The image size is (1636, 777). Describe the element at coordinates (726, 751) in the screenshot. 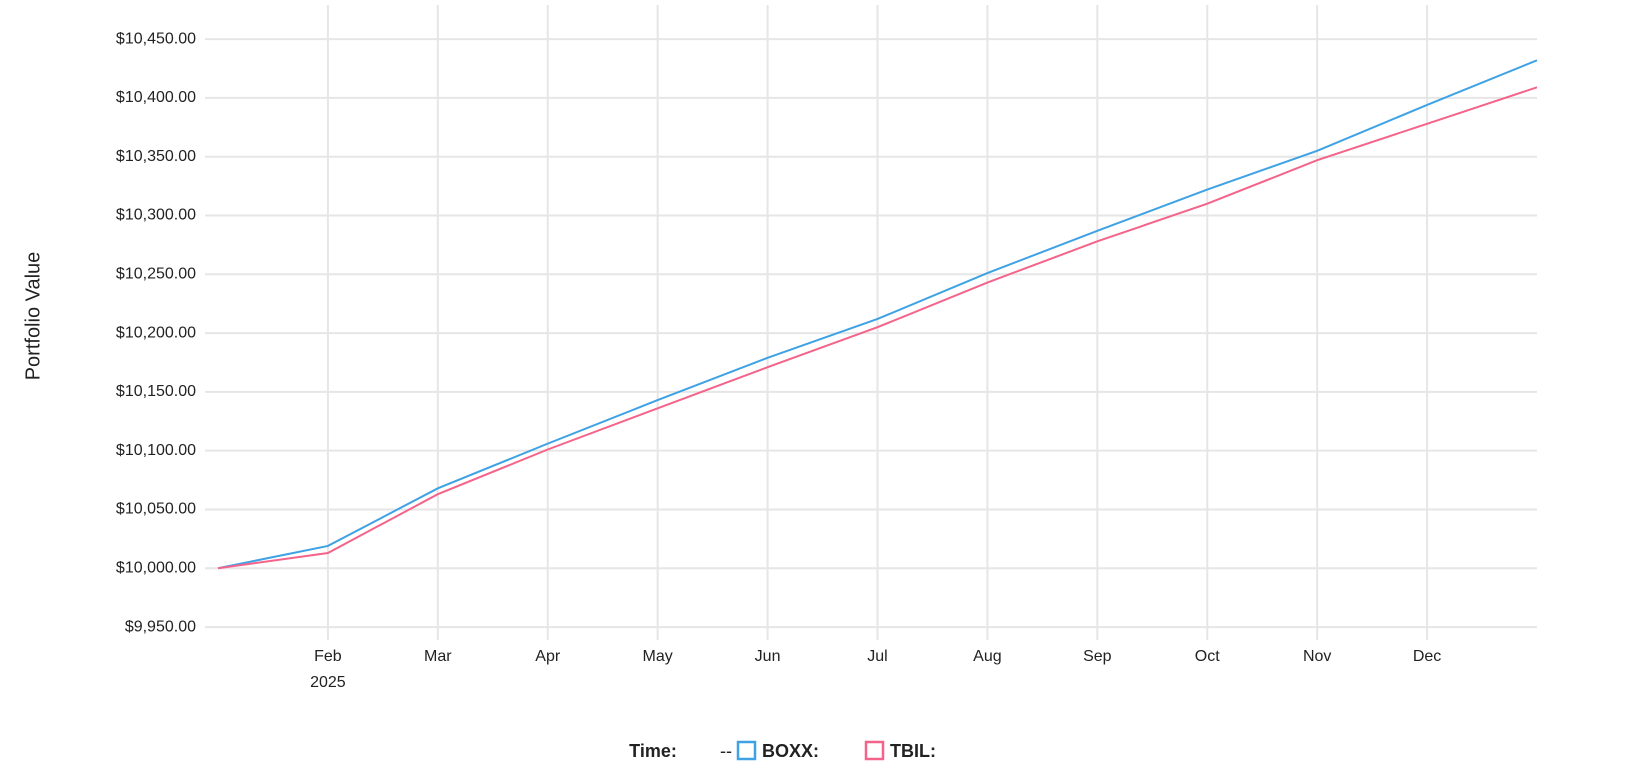

I see `legend-time-value: --` at that location.